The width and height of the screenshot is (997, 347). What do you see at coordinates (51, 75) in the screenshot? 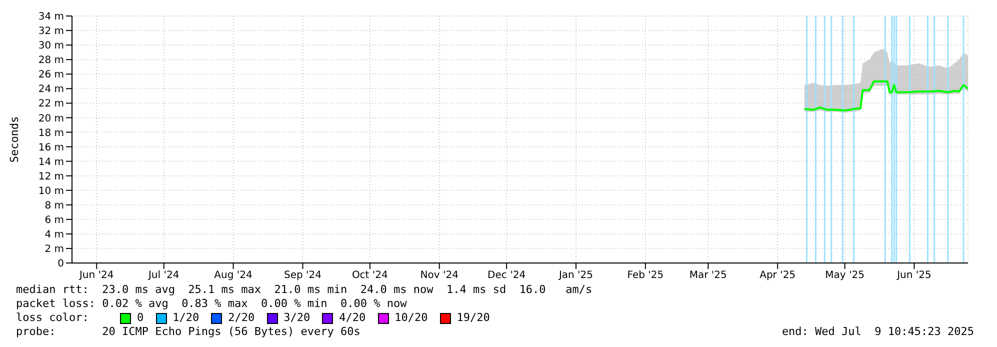
I see `y-tick-label: 26 m` at bounding box center [51, 75].